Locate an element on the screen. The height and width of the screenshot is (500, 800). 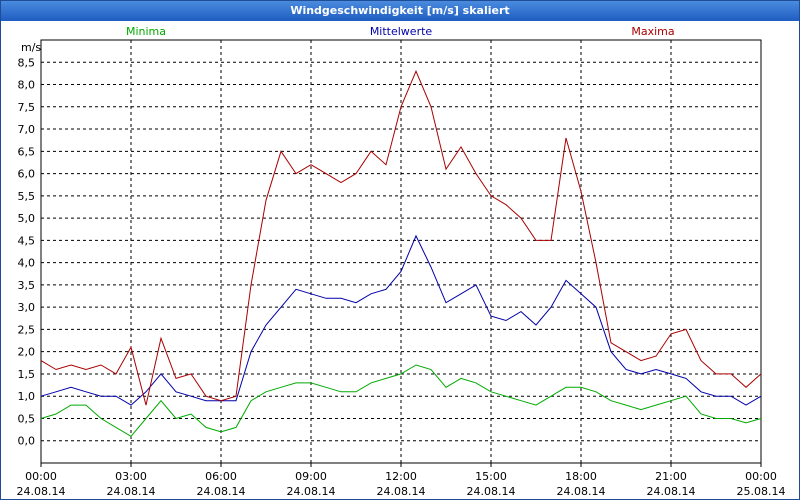
y-tick-label: 1,0 is located at coordinates (27, 396).